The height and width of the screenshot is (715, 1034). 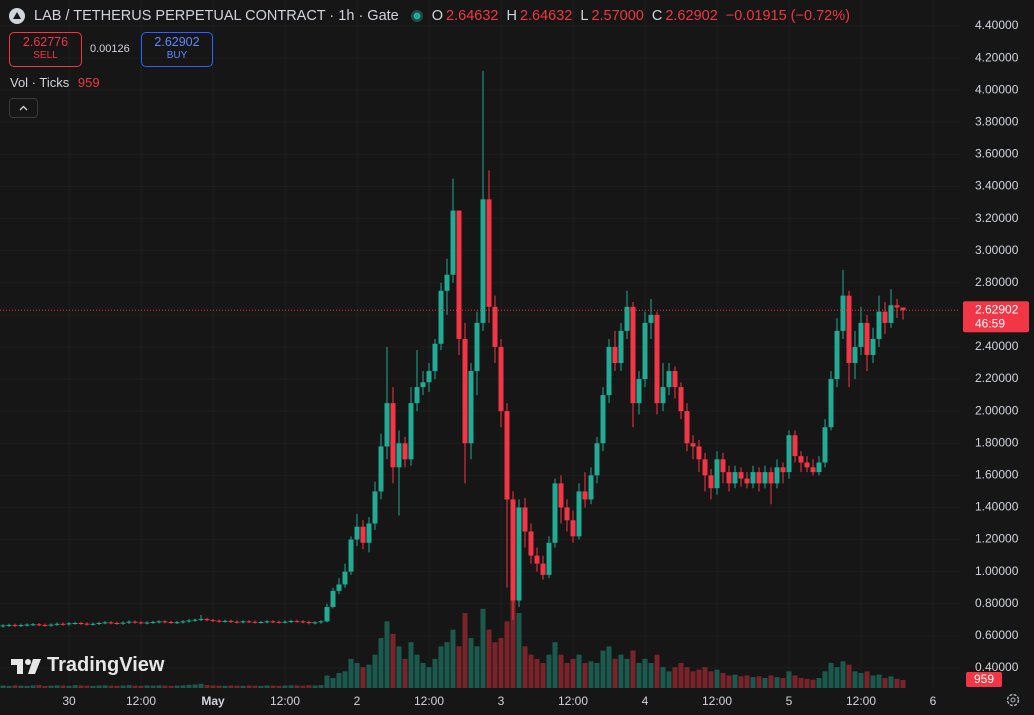 I want to click on y-tick-label: 2.40000, so click(x=997, y=346).